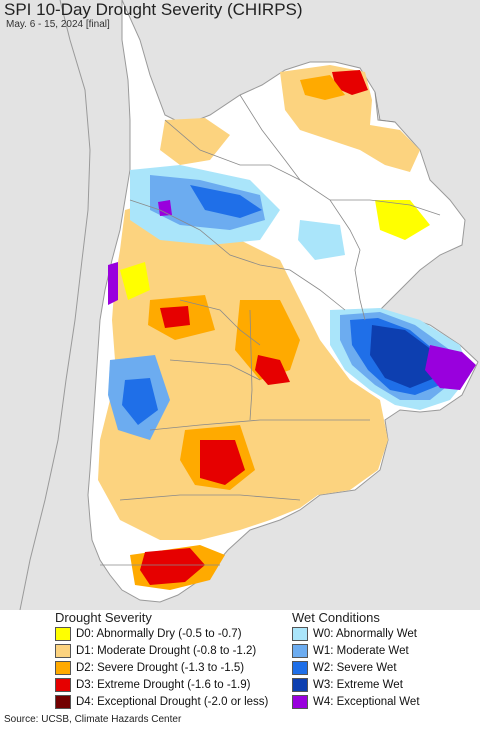  I want to click on legend-item-w4: W4: Exceptional Wet, so click(356, 702).